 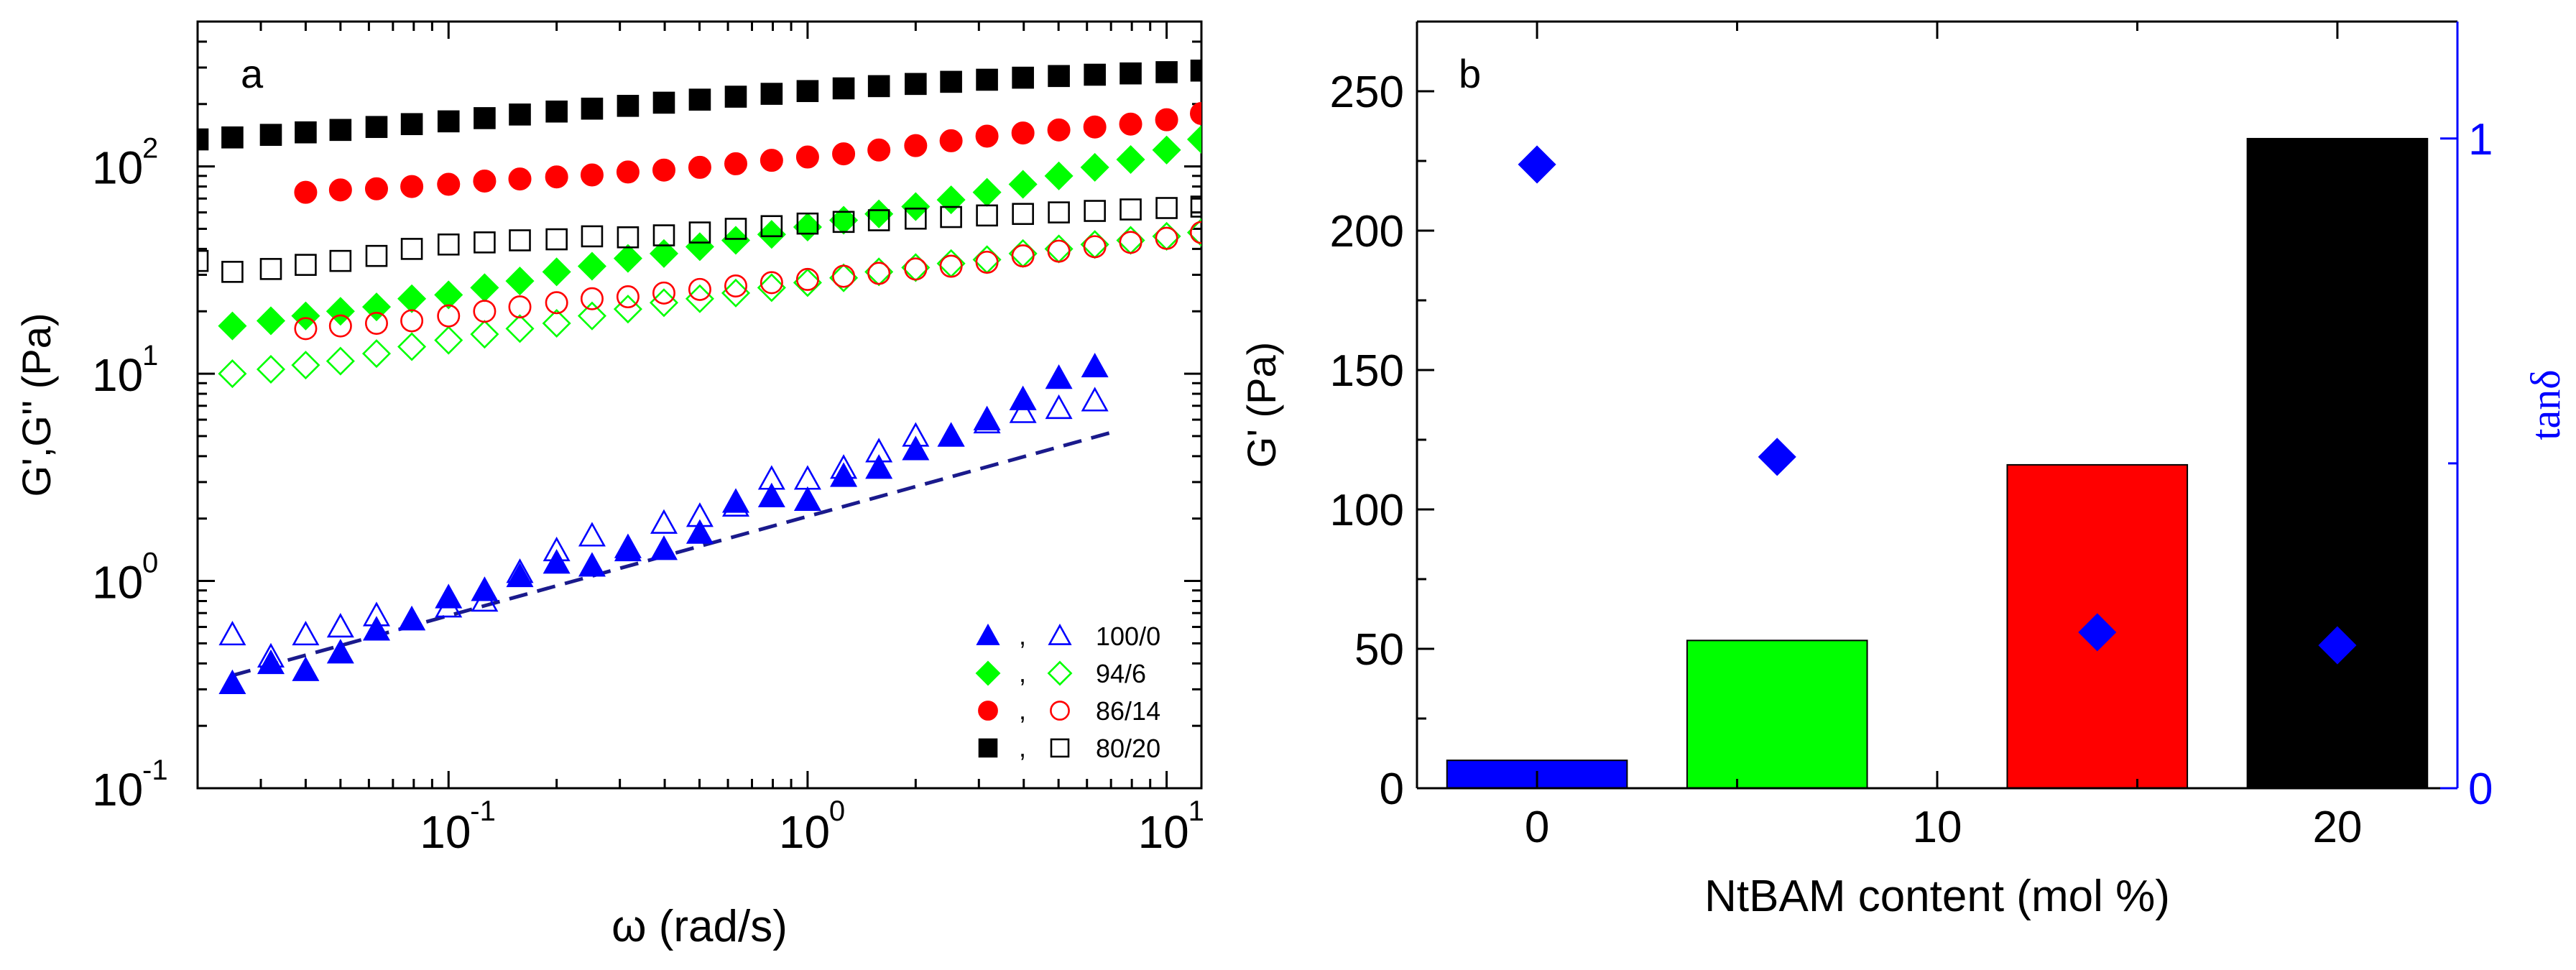 What do you see at coordinates (988, 673) in the screenshot?
I see `legend-marker-s94-storage` at bounding box center [988, 673].